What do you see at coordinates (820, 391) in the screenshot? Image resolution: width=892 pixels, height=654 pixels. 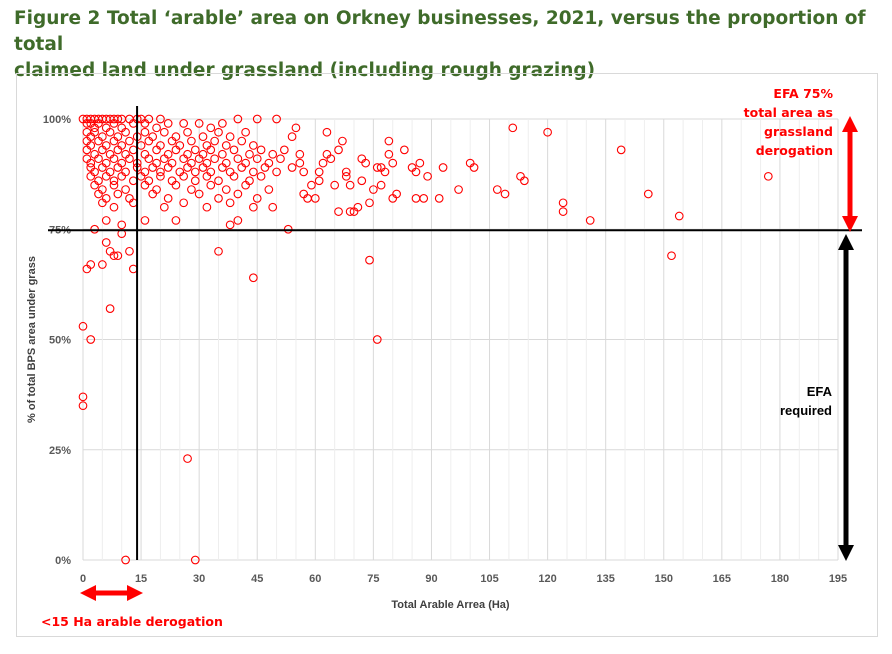 I see `efa-required-label: EFA` at bounding box center [820, 391].